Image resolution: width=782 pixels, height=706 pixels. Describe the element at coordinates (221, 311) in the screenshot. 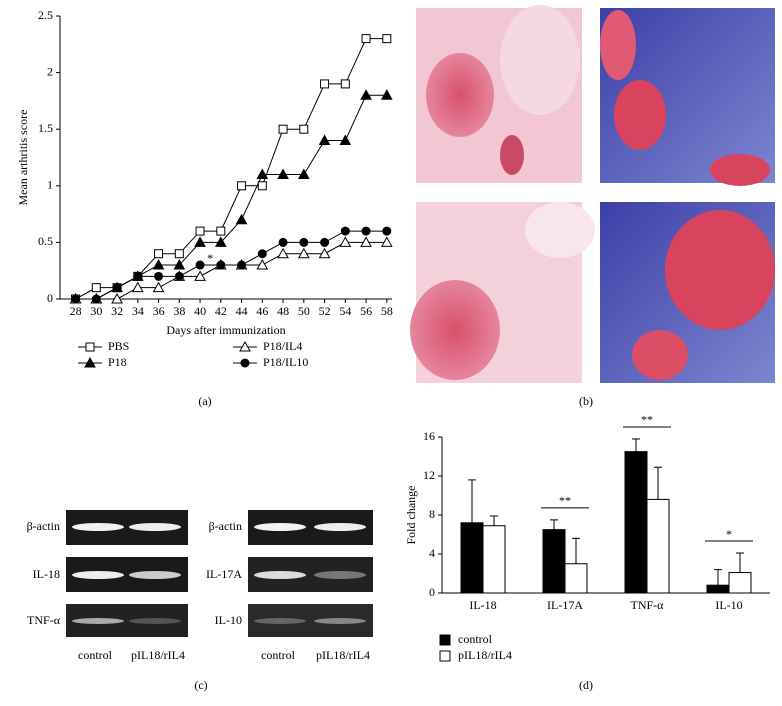

I see `x-tick-label: 42` at that location.